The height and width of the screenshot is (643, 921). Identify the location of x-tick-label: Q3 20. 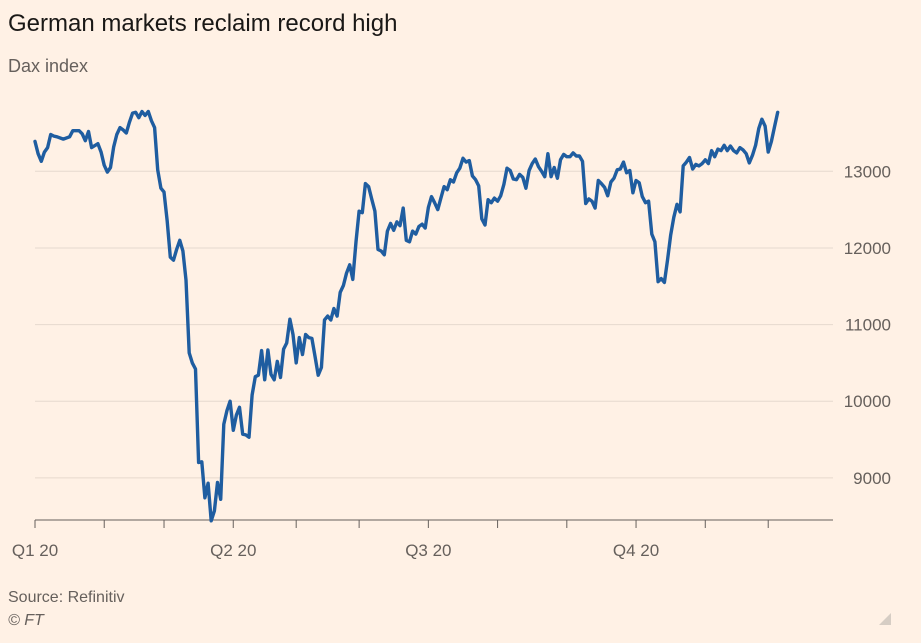
(428, 550).